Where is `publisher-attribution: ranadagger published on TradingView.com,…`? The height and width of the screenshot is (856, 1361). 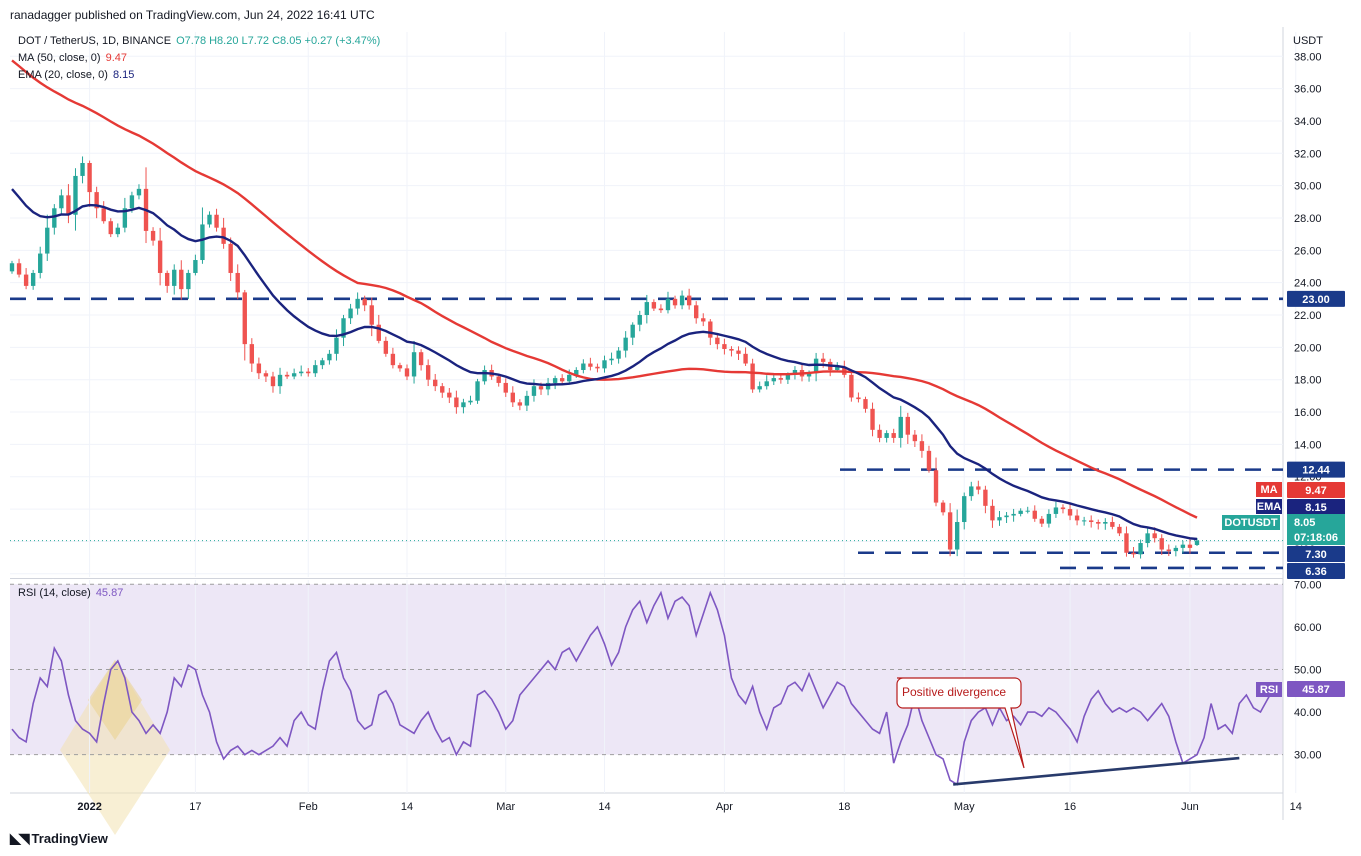
publisher-attribution: ranadagger published on TradingView.com,… is located at coordinates (192, 15).